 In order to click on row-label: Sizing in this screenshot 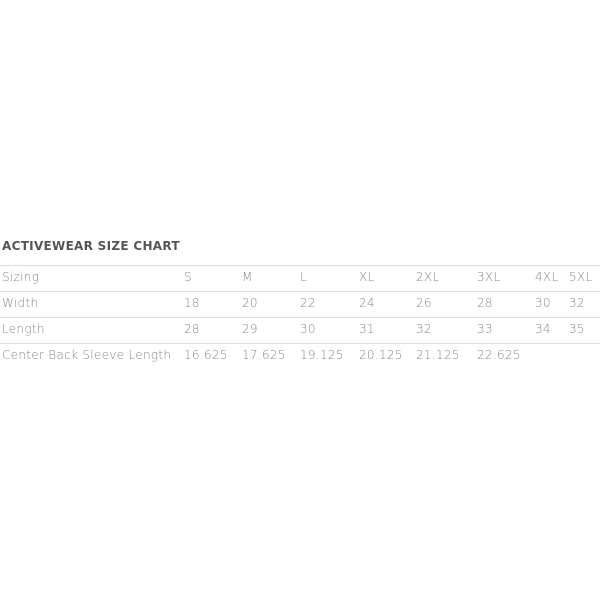, I will do `click(21, 277)`.